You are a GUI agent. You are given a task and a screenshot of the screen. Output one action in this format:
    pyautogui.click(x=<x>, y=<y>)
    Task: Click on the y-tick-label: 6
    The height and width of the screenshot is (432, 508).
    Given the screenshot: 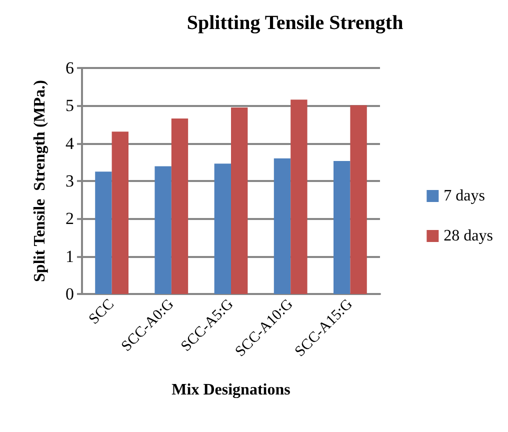 What is the action you would take?
    pyautogui.click(x=70, y=68)
    